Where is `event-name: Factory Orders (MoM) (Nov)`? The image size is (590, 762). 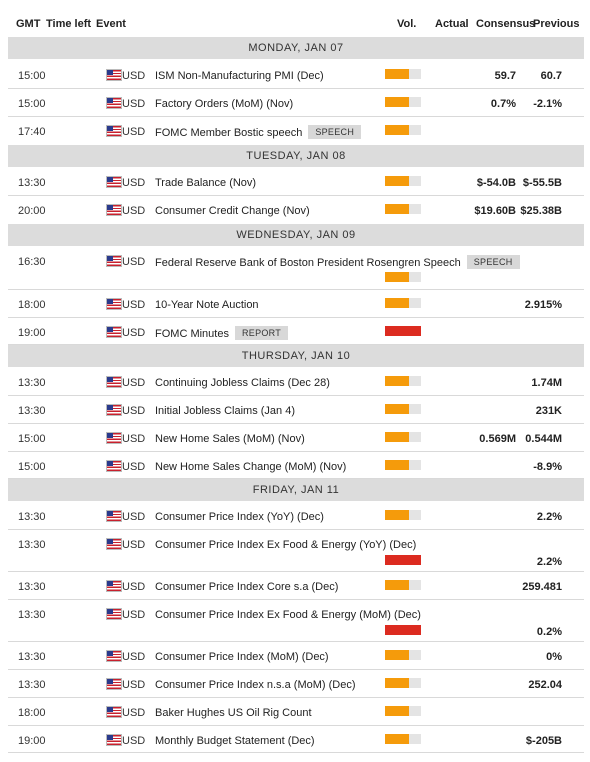
event-name: Factory Orders (MoM) (Nov) is located at coordinates (224, 104).